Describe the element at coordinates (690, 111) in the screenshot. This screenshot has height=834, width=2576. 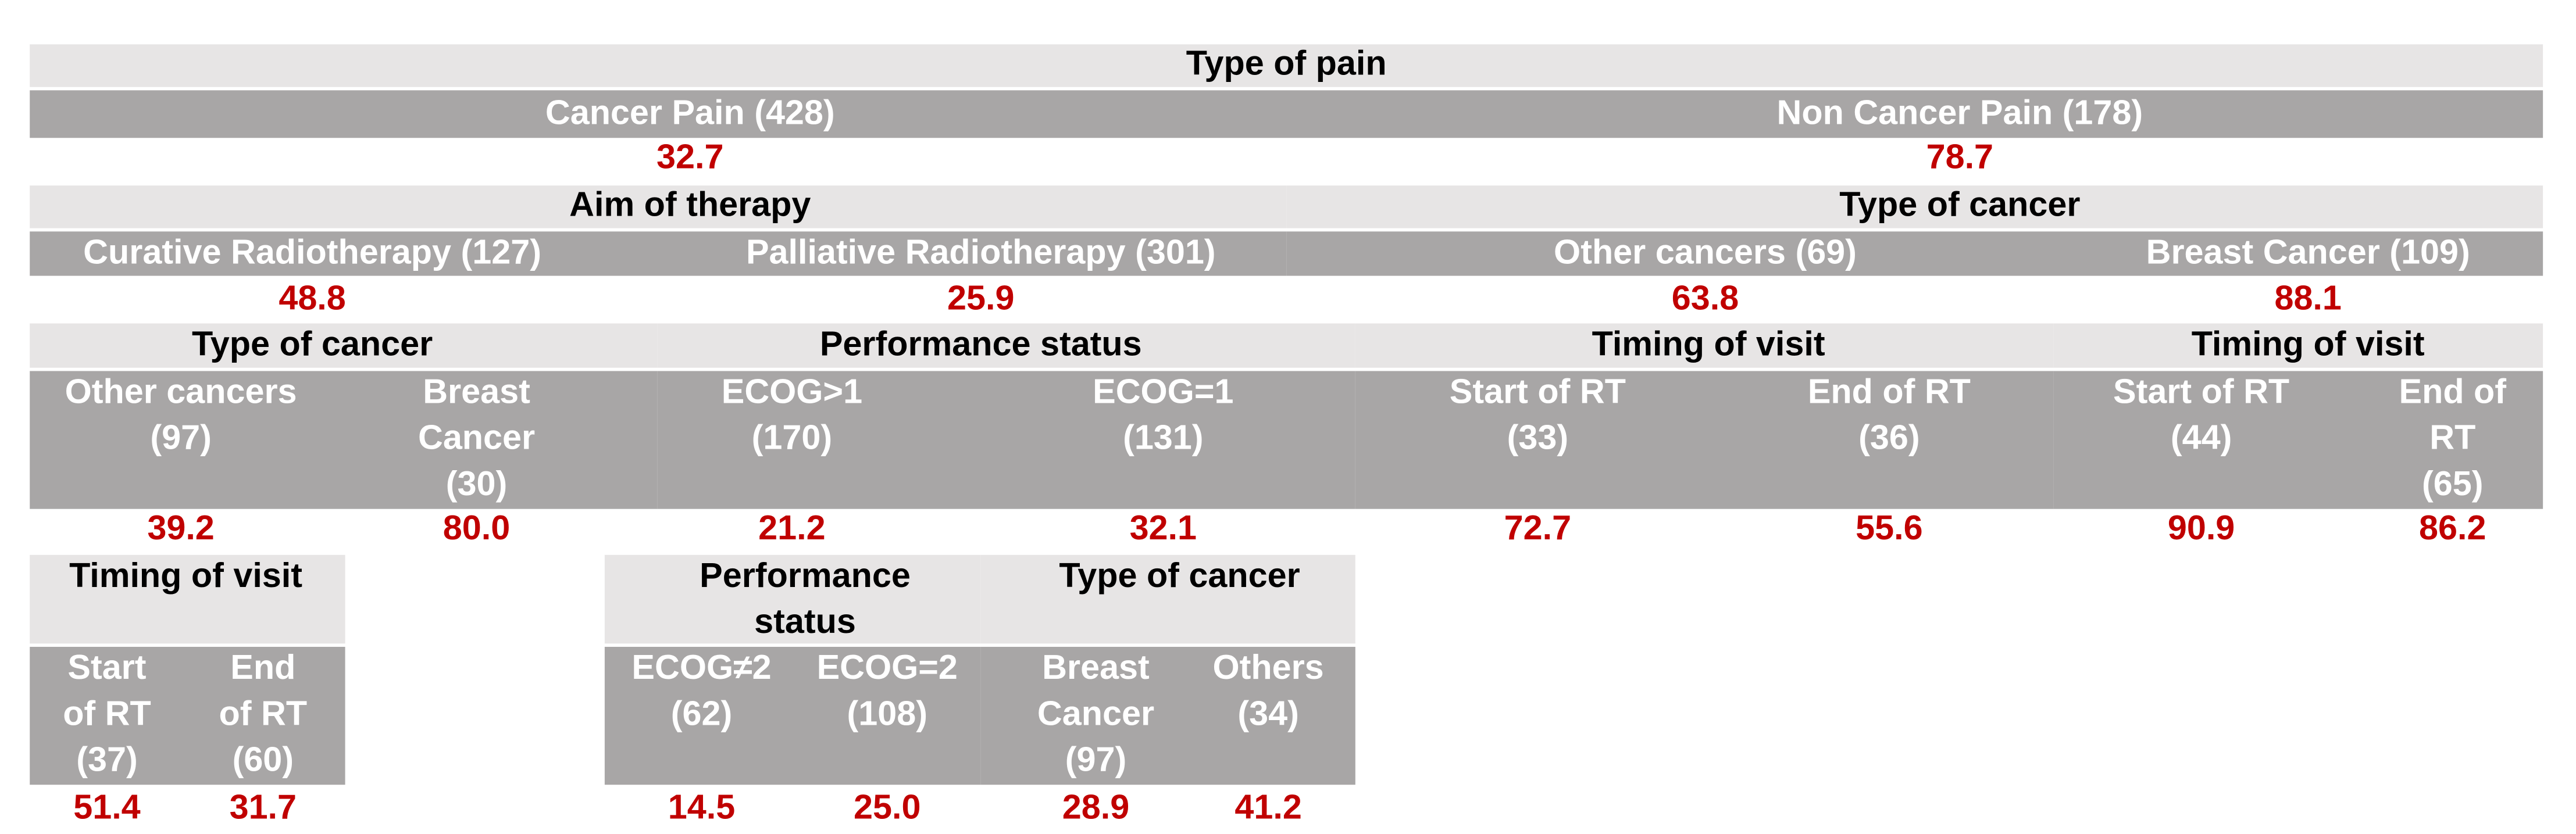
I see `branch-label: Cancer Pain (428)` at that location.